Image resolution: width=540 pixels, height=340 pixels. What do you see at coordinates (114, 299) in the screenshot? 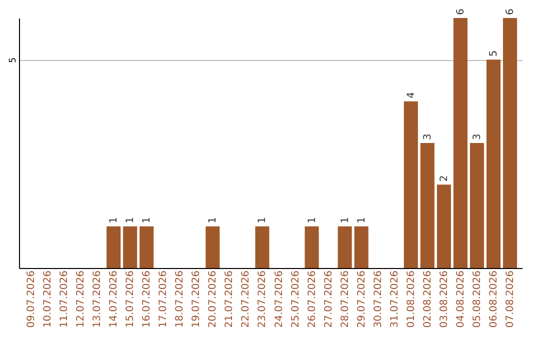
I see `x-tick-label: 14.07.2026` at bounding box center [114, 299].